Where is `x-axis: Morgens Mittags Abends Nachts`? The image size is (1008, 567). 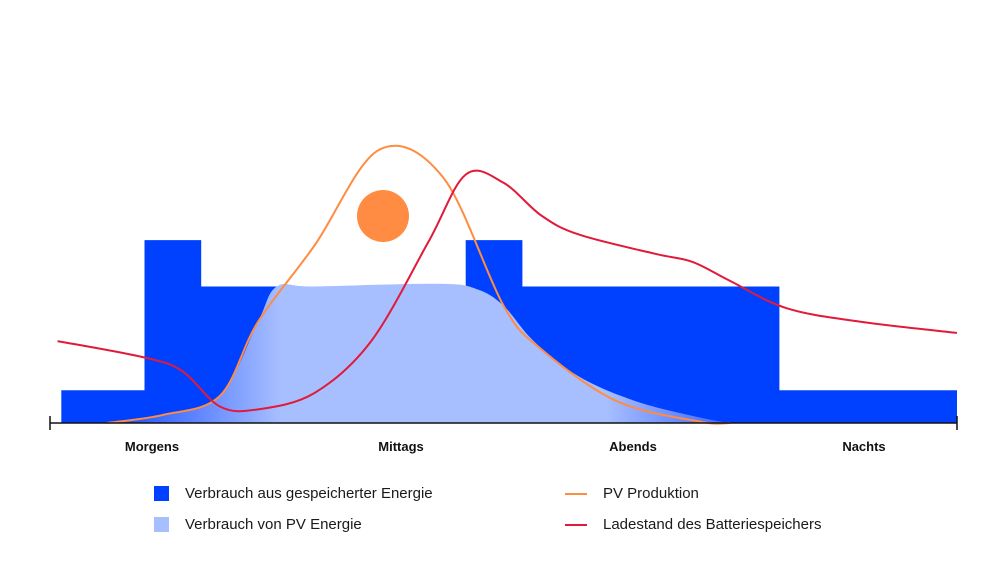
x-axis: Morgens Mittags Abends Nachts is located at coordinates (503, 435).